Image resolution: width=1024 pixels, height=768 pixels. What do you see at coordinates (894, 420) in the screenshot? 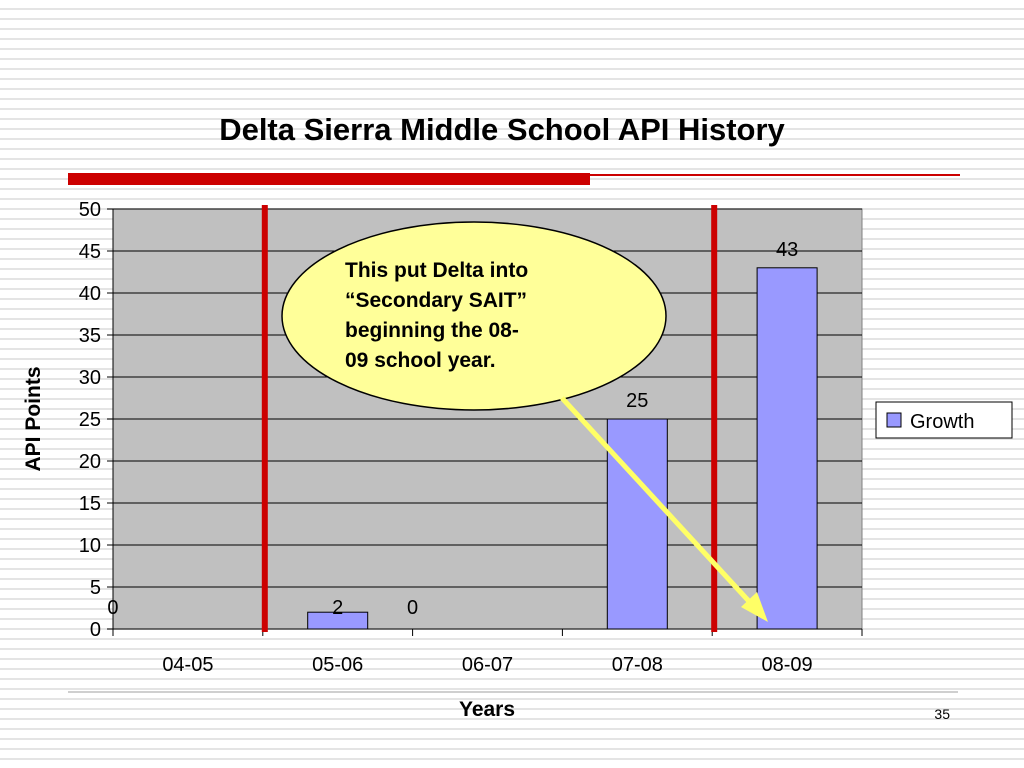
I see `legend-swatch` at bounding box center [894, 420].